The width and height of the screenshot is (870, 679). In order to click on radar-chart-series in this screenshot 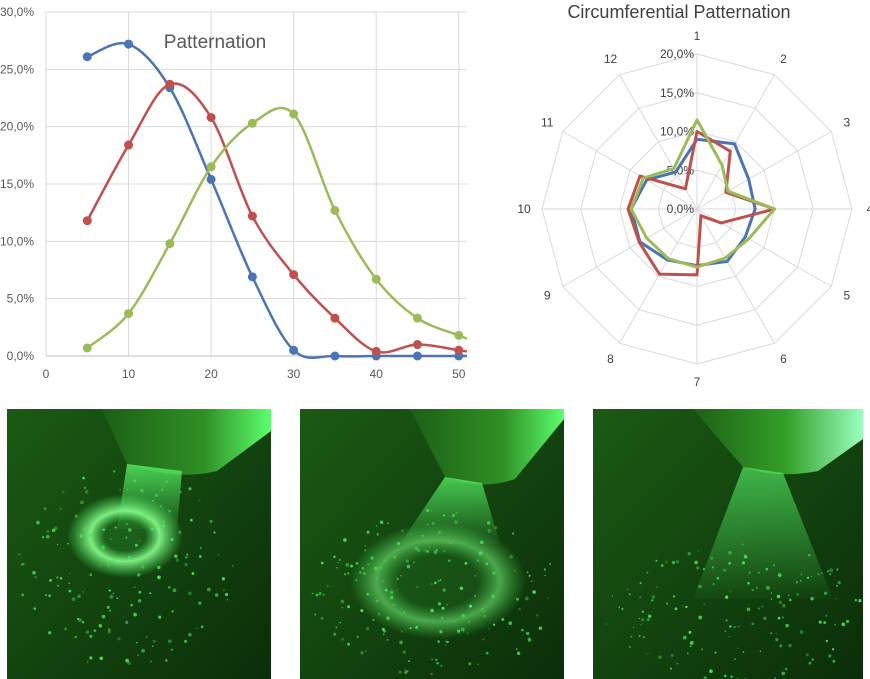, I will do `click(701, 197)`.